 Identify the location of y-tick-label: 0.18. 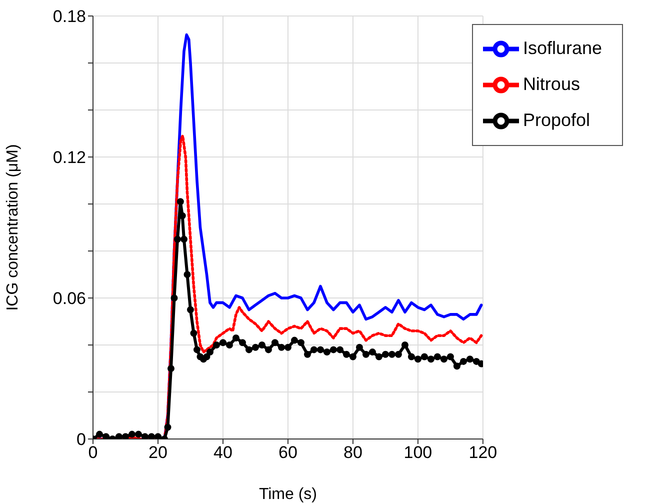
(69, 16).